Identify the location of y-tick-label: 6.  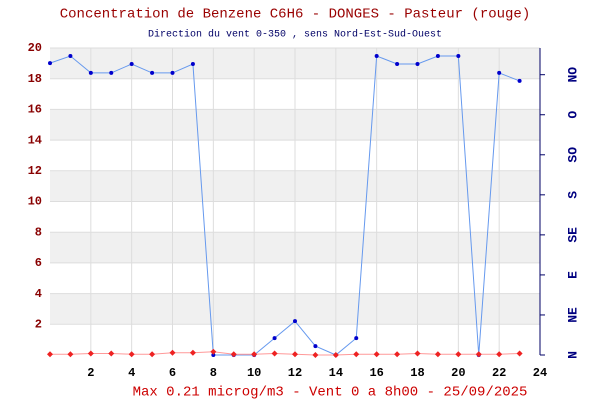
(38, 263).